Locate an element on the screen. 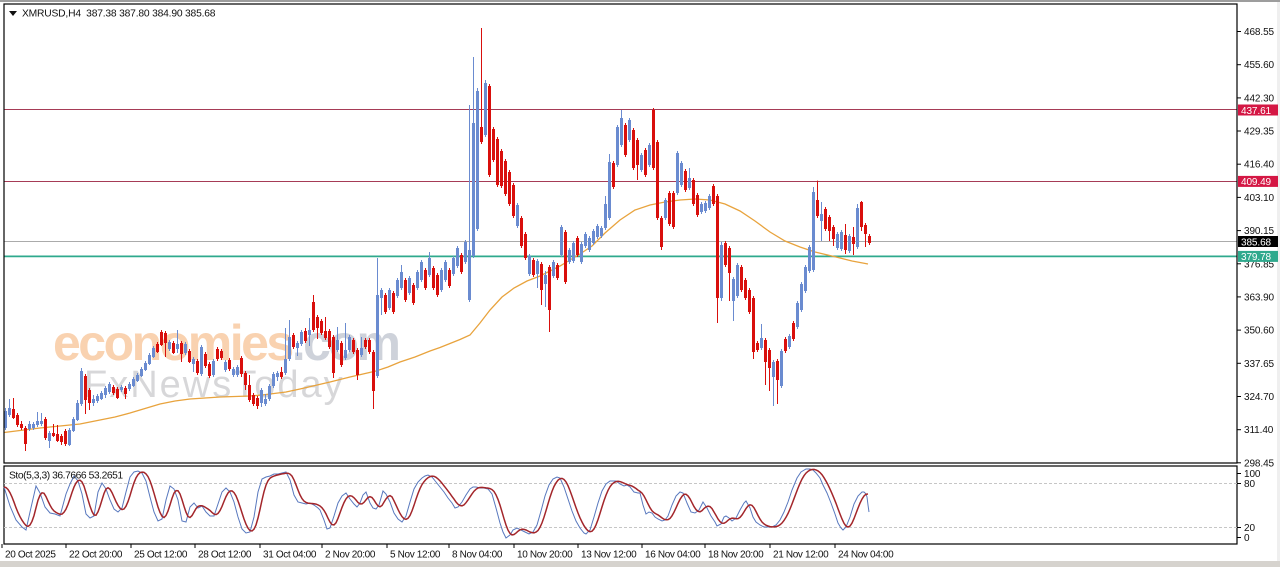 The height and width of the screenshot is (567, 1280). svg-text: 31 Oct 04:00 is located at coordinates (290, 555).